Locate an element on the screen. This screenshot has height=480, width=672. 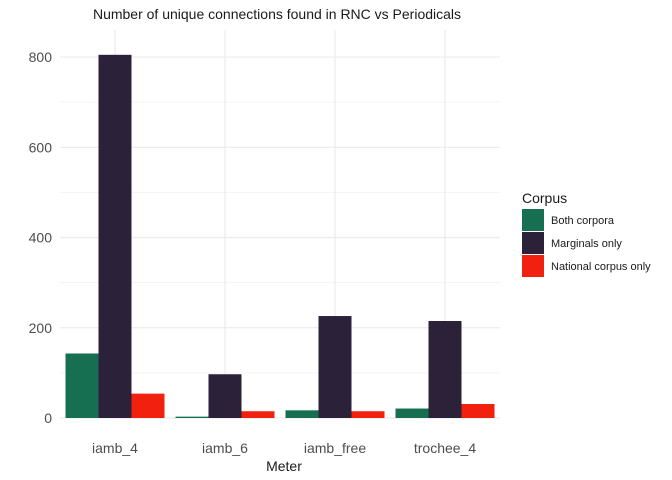
x-axis-title: Meter is located at coordinates (284, 466).